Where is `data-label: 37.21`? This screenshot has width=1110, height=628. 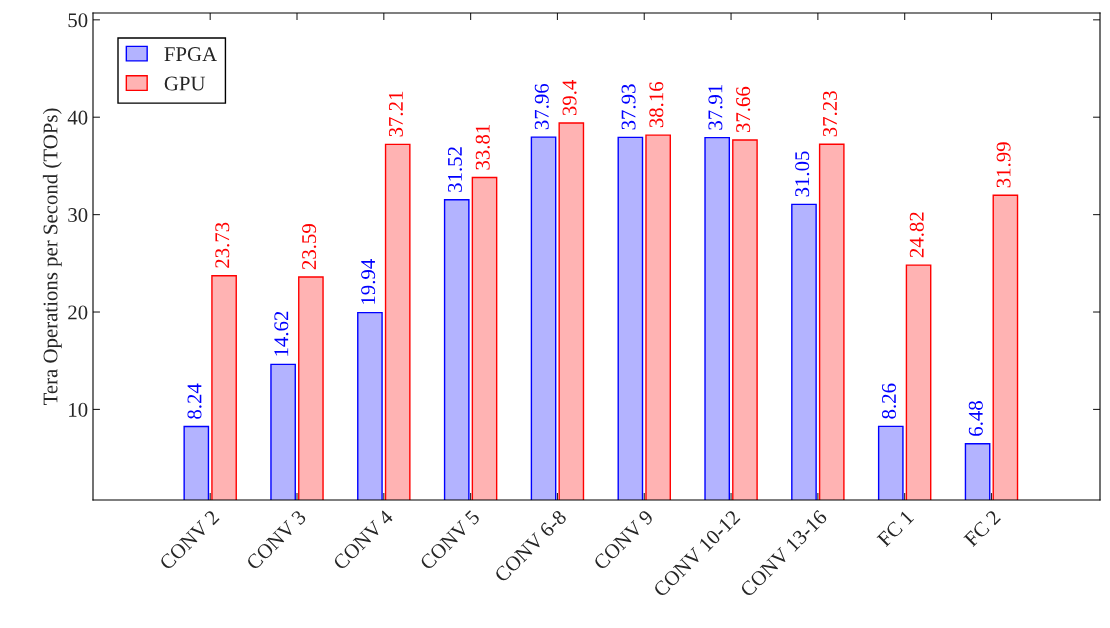 data-label: 37.21 is located at coordinates (396, 114).